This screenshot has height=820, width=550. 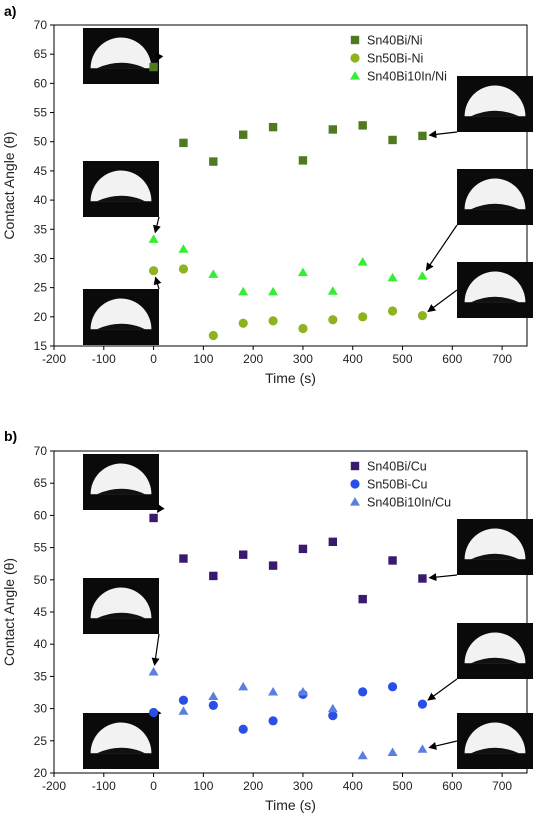 I want to click on x-tick-label: 200, so click(x=253, y=359).